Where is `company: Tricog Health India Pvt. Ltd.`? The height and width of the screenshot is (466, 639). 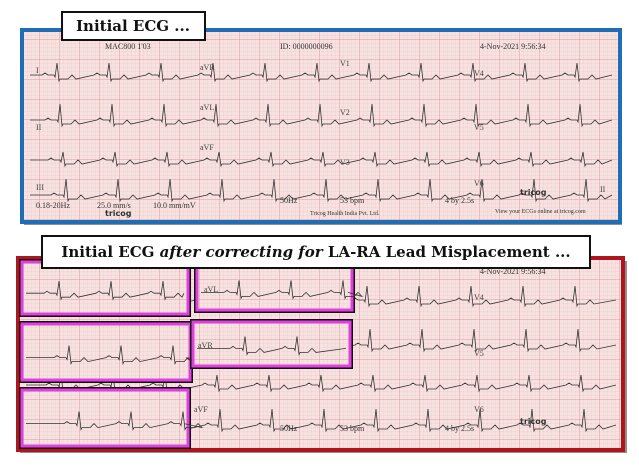
company: Tricog Health India Pvt. Ltd. is located at coordinates (345, 214).